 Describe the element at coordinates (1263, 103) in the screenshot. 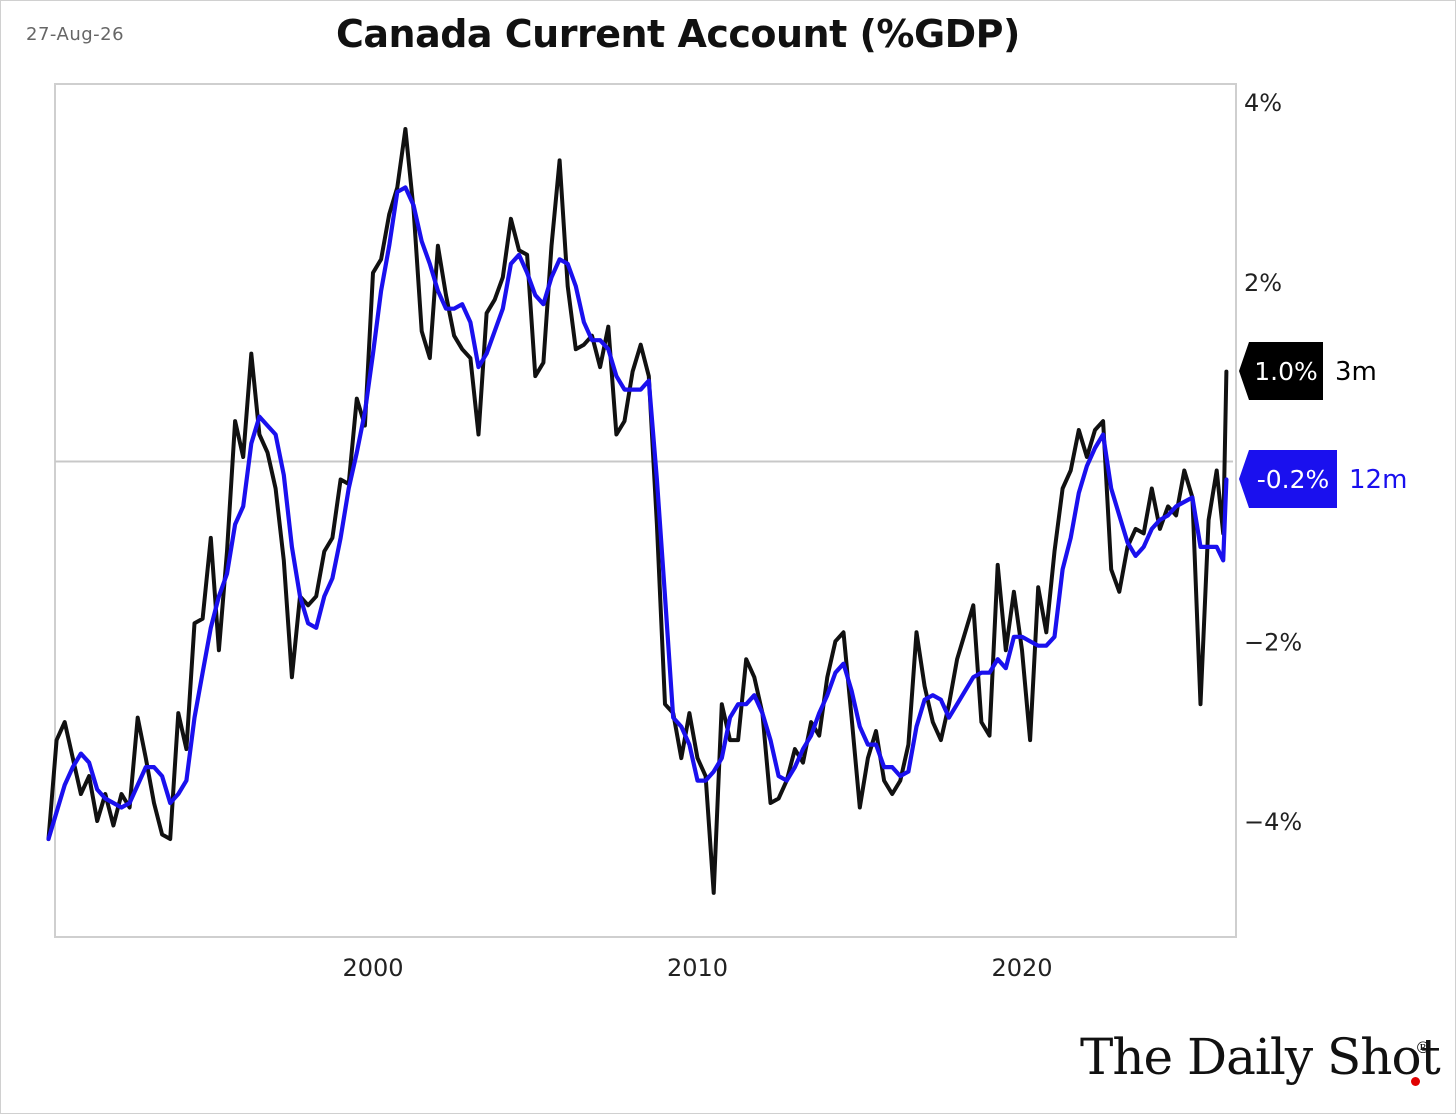

I see `y-tick-label-4: 4%` at that location.